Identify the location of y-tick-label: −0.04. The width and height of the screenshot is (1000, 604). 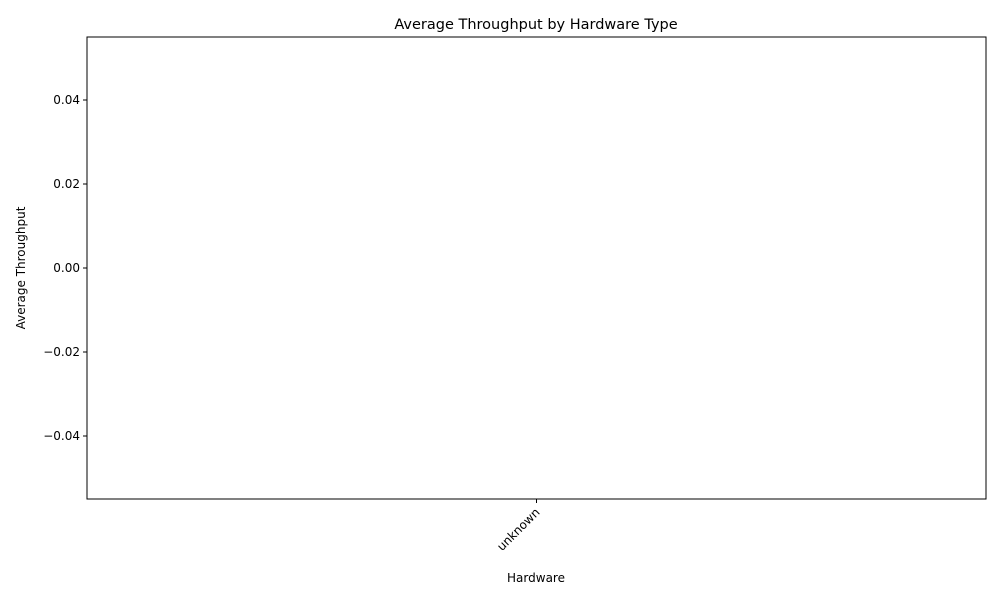
(61, 436).